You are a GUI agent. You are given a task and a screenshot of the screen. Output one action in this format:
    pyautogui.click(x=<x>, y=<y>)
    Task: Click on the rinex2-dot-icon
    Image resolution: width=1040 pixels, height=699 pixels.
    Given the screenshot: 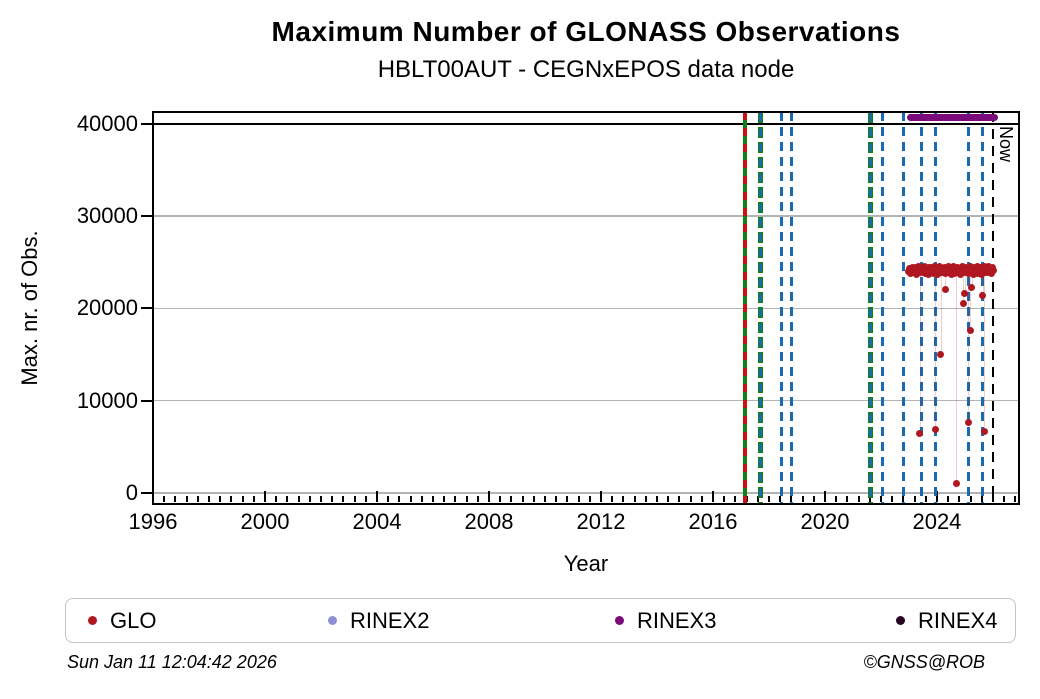 What is the action you would take?
    pyautogui.click(x=332, y=620)
    